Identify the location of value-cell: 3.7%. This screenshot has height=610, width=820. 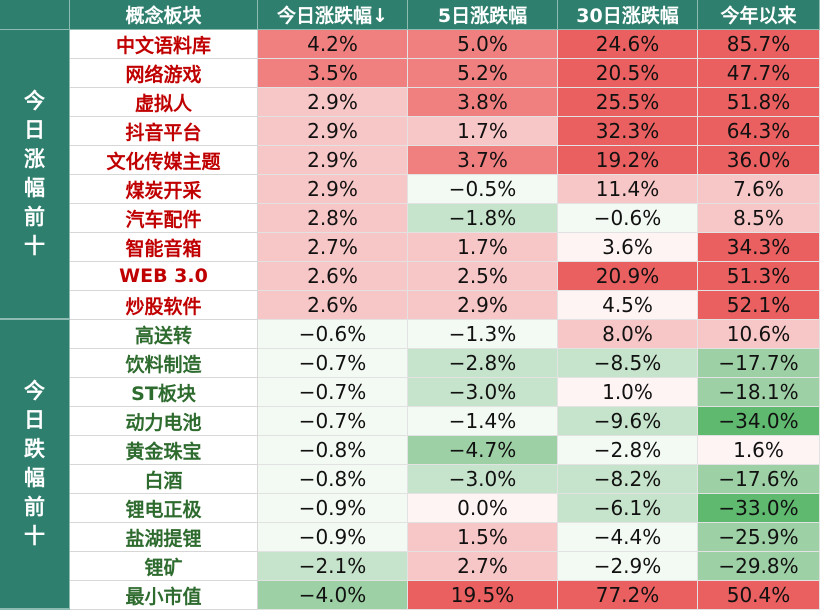
(483, 160).